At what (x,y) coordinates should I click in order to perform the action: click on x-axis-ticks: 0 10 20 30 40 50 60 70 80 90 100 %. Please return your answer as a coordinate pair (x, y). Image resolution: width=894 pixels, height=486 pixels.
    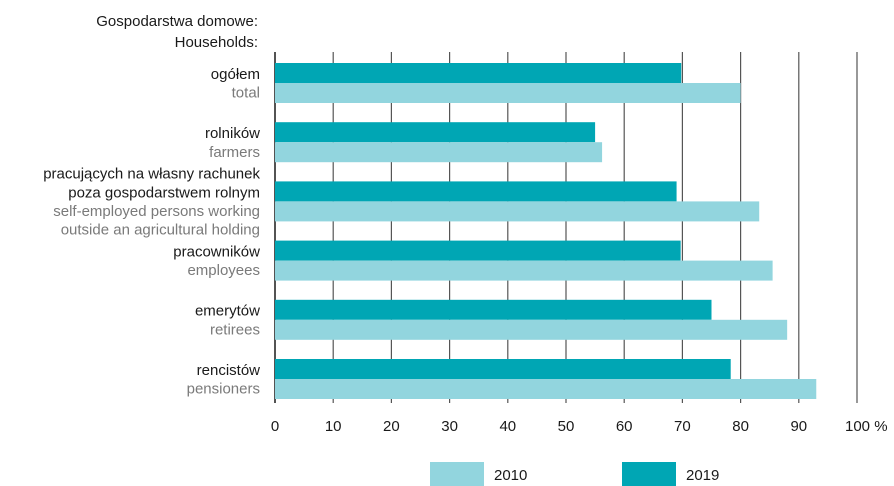
    Looking at the image, I should click on (579, 426).